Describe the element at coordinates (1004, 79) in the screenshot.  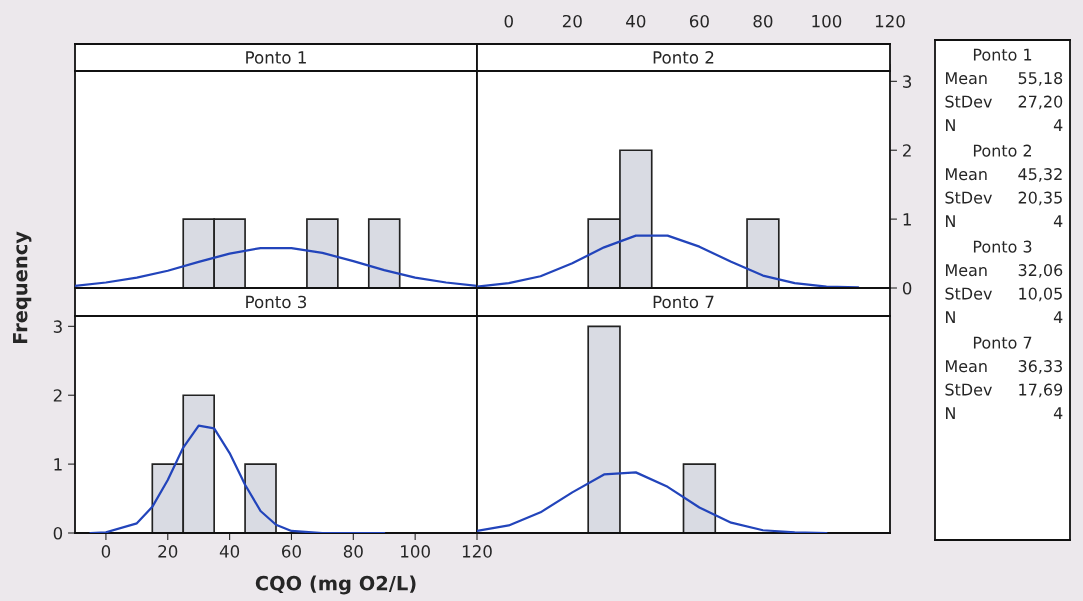
I see `text: Mean 55,18` at that location.